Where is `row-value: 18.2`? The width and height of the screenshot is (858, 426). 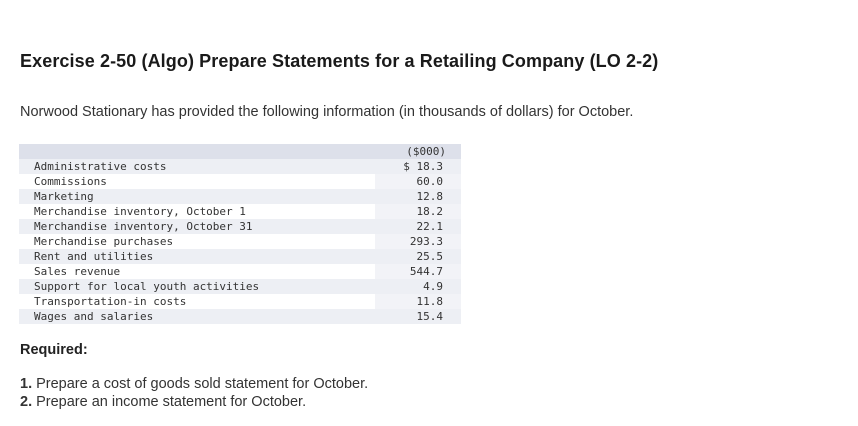 row-value: 18.2 is located at coordinates (418, 211).